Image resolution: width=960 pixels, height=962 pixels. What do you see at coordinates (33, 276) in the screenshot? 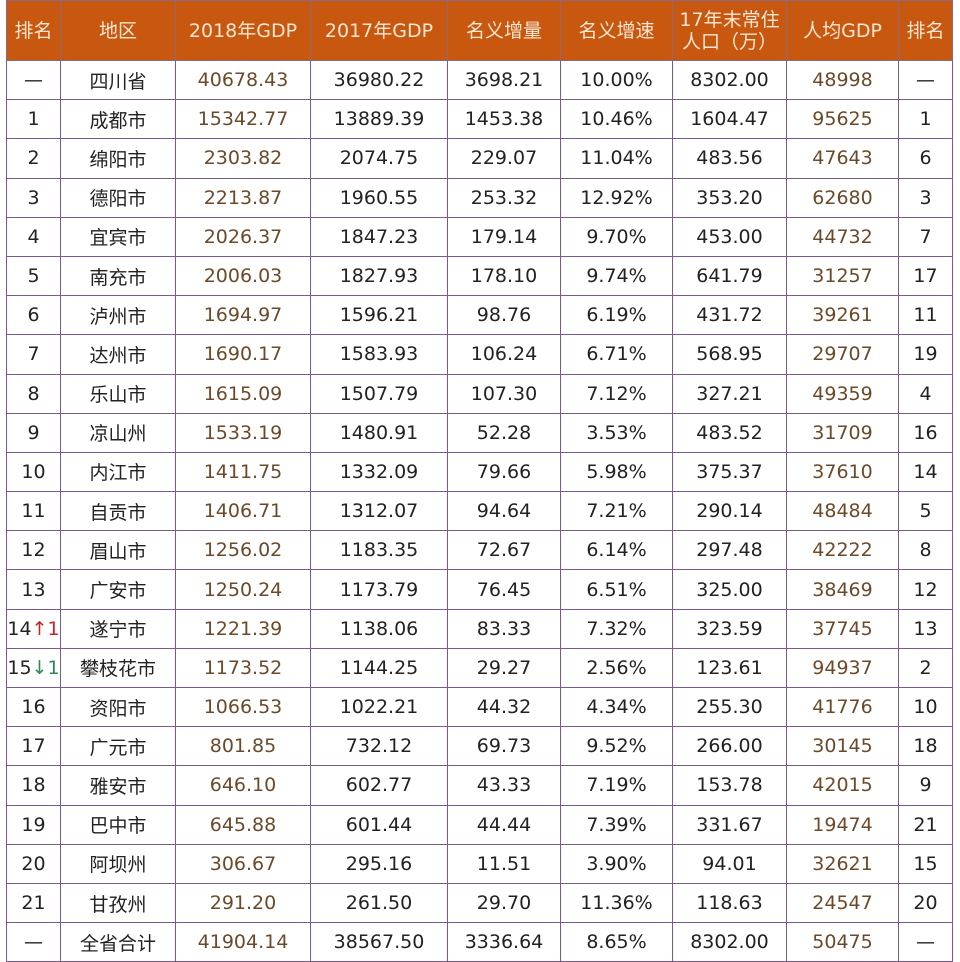
I see `rank: 5` at bounding box center [33, 276].